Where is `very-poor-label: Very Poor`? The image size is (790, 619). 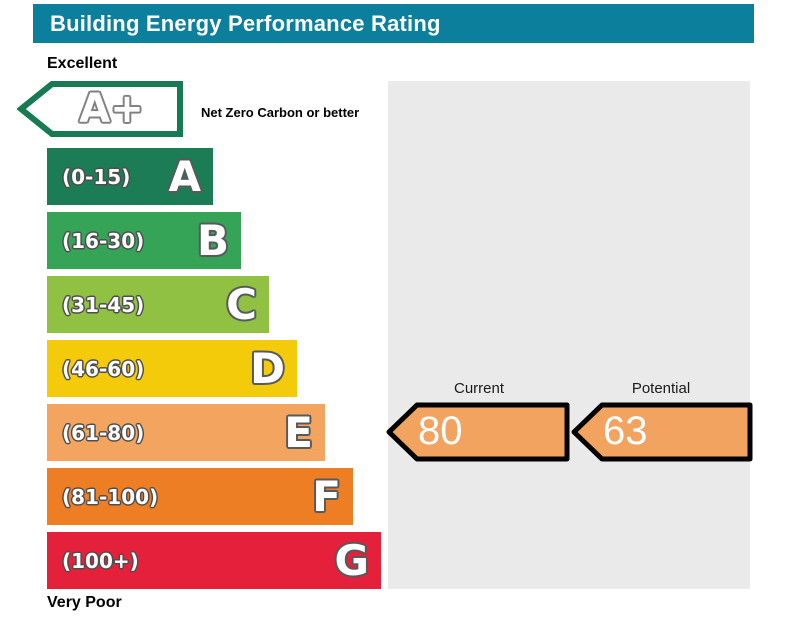
very-poor-label: Very Poor is located at coordinates (84, 602).